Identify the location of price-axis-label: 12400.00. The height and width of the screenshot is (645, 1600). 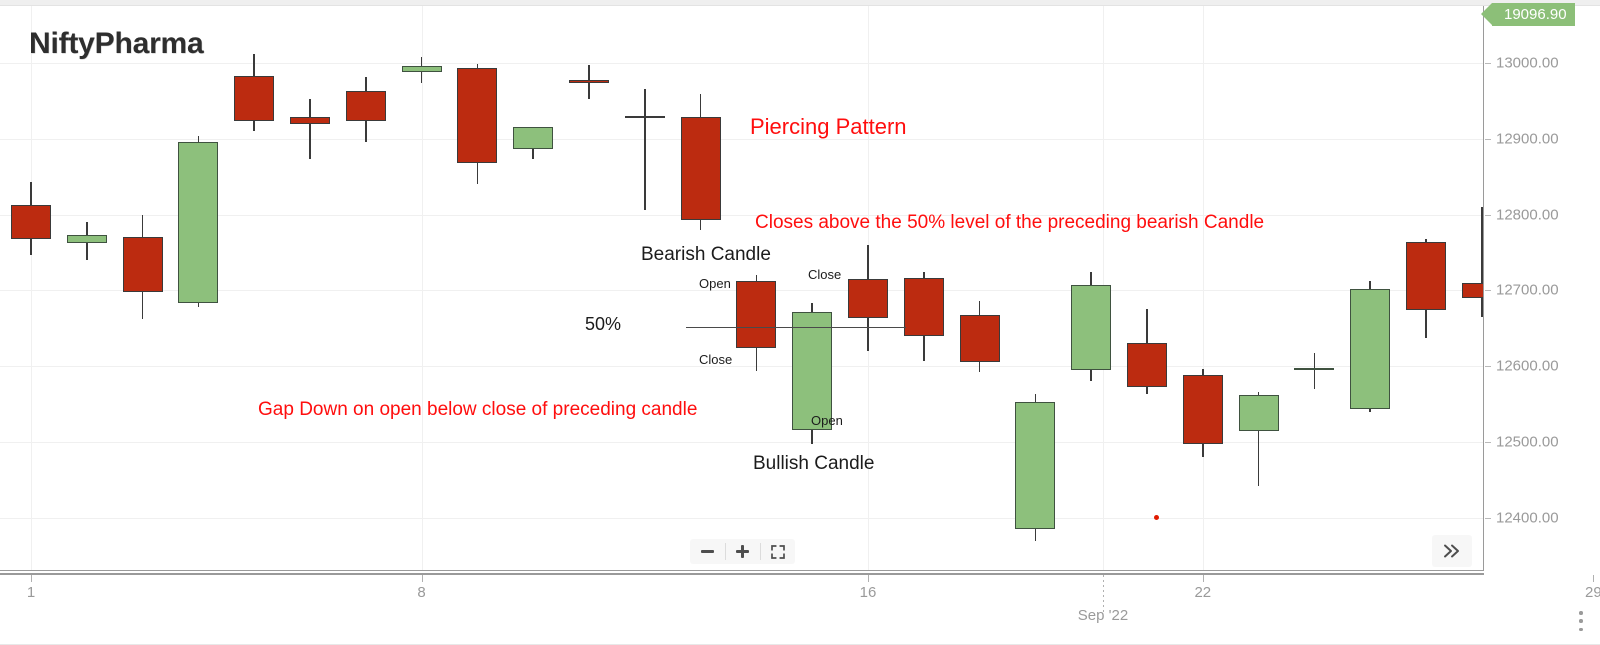
(1527, 518).